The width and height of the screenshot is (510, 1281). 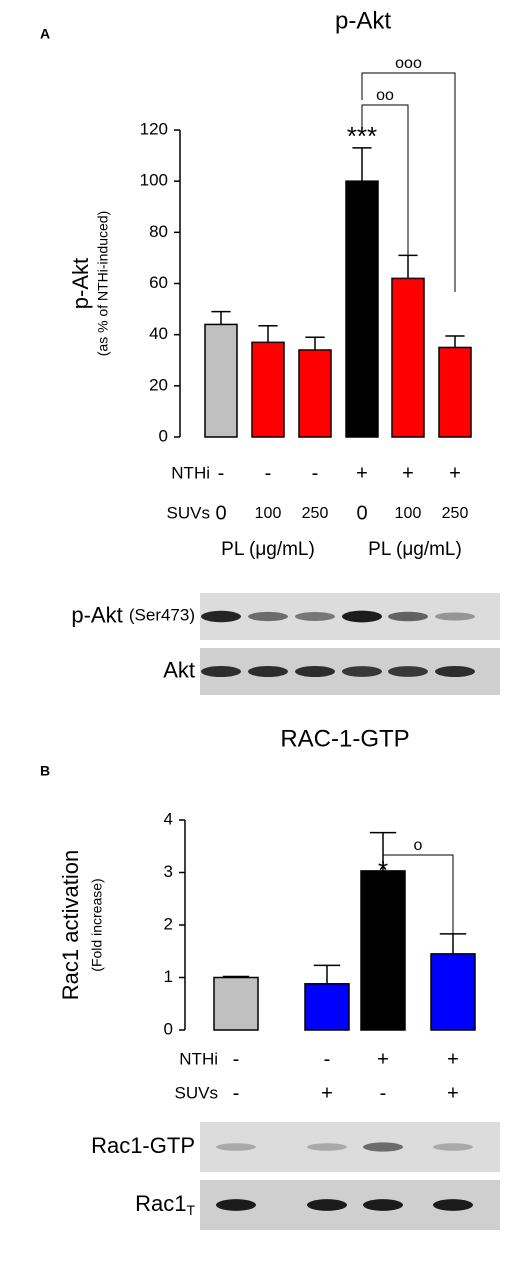 What do you see at coordinates (158, 282) in the screenshot?
I see `y-tick-label: 60` at bounding box center [158, 282].